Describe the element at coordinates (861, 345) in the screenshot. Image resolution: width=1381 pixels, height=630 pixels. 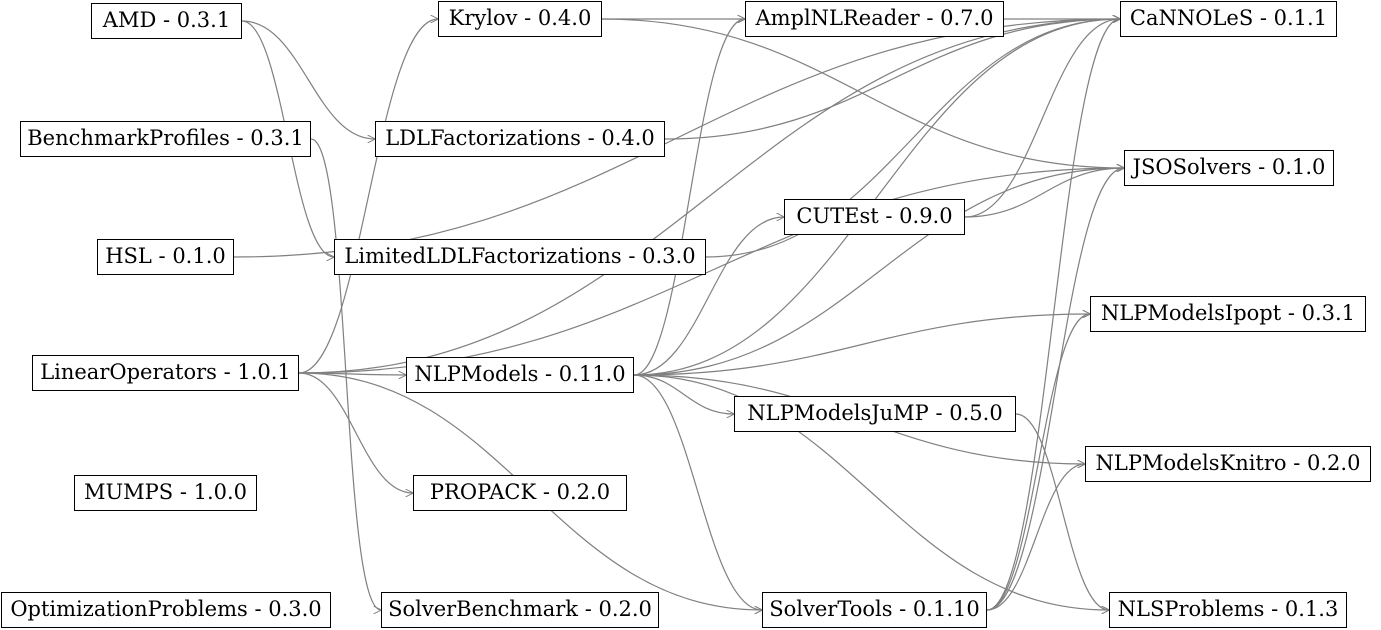
I see `edge-nlpmodels-to-nlpmodelsipopt` at that location.